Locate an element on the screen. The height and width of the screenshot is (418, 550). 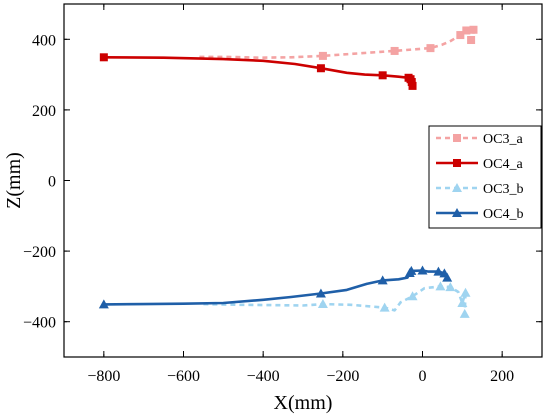
y-tick-label: −400 is located at coordinates (39, 323).